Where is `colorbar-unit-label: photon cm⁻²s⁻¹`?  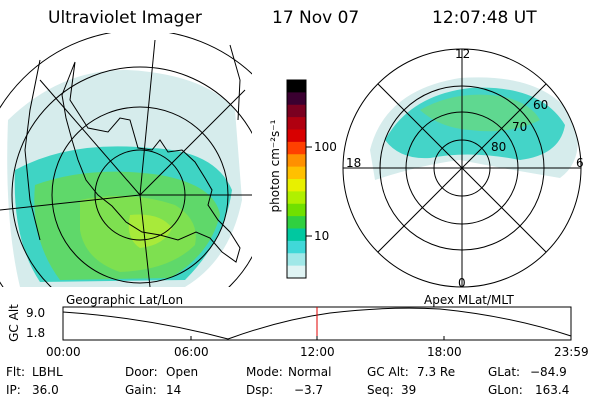
colorbar-unit-label: photon cm⁻²s⁻¹ is located at coordinates (275, 166).